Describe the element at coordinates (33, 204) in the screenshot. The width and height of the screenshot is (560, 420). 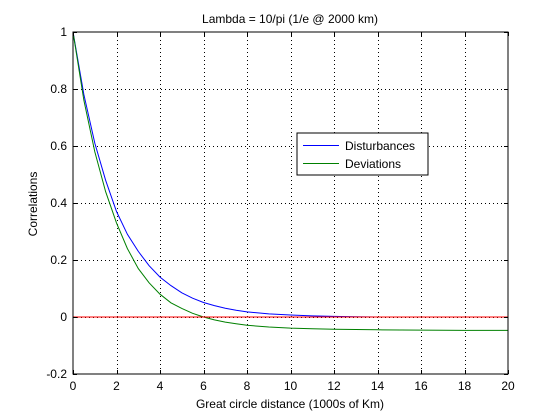
I see `y-axis-label: Correlations` at that location.